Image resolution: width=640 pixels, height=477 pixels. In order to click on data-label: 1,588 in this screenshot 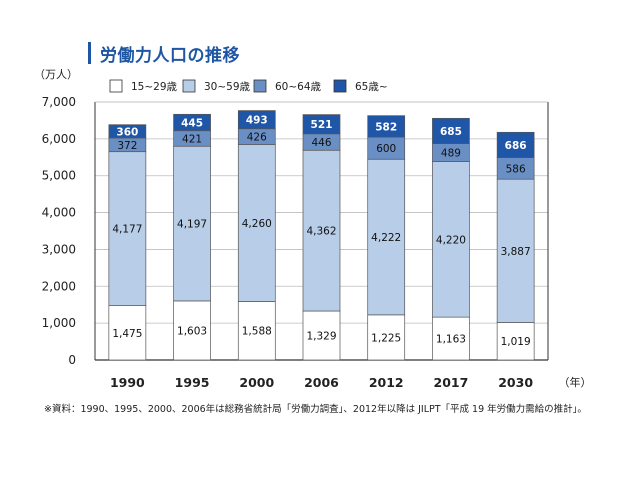, I will do `click(257, 332)`.